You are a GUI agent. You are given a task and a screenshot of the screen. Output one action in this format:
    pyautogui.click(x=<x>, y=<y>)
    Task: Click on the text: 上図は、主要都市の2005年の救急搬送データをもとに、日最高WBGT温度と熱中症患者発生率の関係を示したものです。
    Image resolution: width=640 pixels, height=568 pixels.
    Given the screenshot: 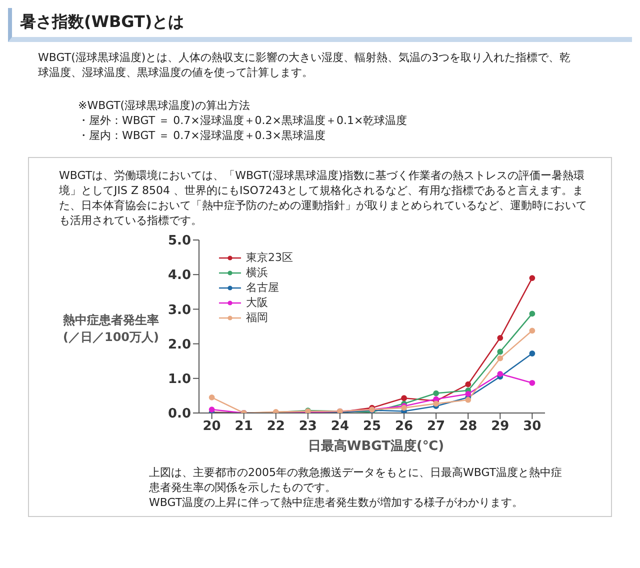 What is the action you would take?
    pyautogui.click(x=356, y=480)
    